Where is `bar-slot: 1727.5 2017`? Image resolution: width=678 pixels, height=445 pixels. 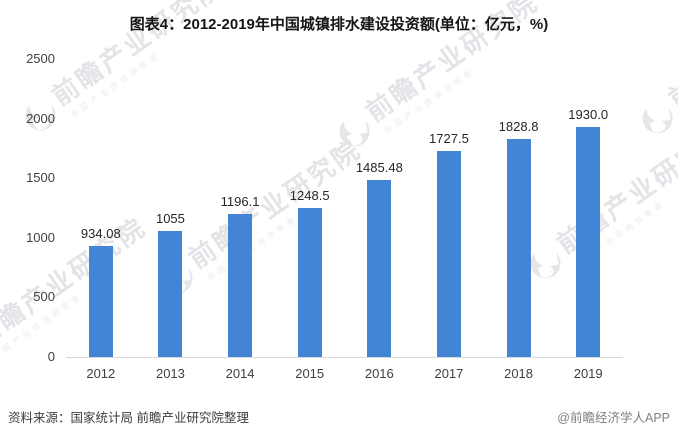 bar-slot: 1727.5 2017 is located at coordinates (449, 220).